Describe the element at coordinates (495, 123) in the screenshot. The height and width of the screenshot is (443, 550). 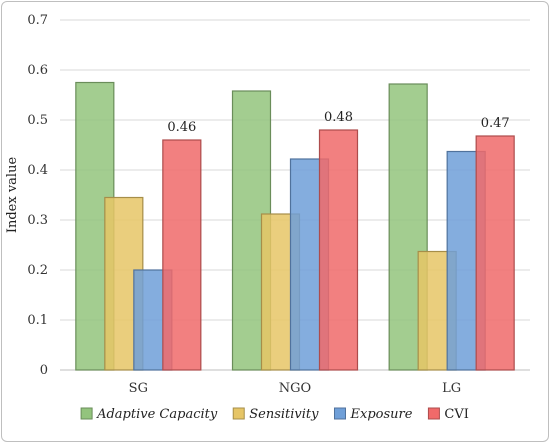
I see `data-label: 0.47` at that location.